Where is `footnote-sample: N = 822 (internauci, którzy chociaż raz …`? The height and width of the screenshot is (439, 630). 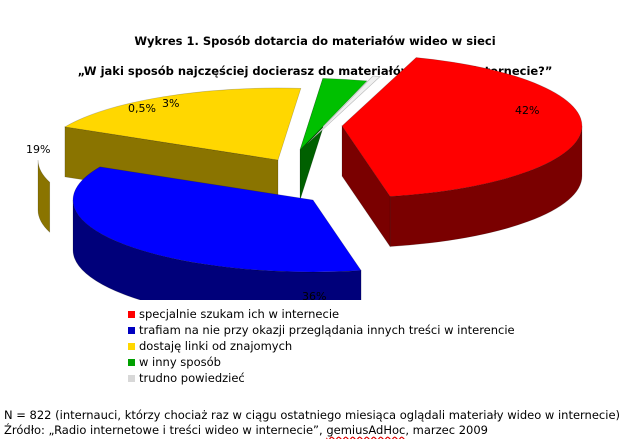
footnote-sample: N = 822 (internauci, którzy chociaż raz … is located at coordinates (312, 415).